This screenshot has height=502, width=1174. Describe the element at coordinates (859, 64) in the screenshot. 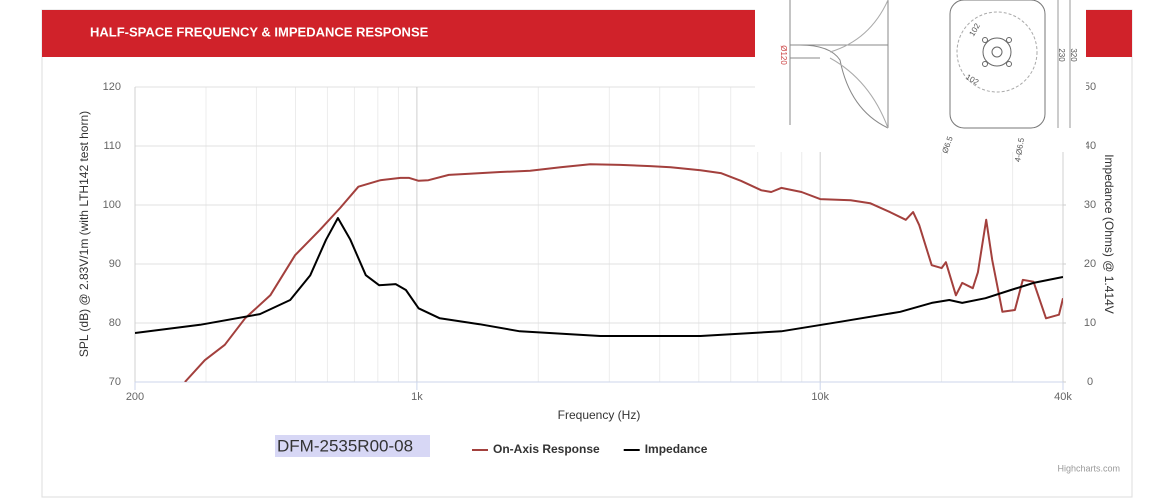

I see `horn-profile` at that location.